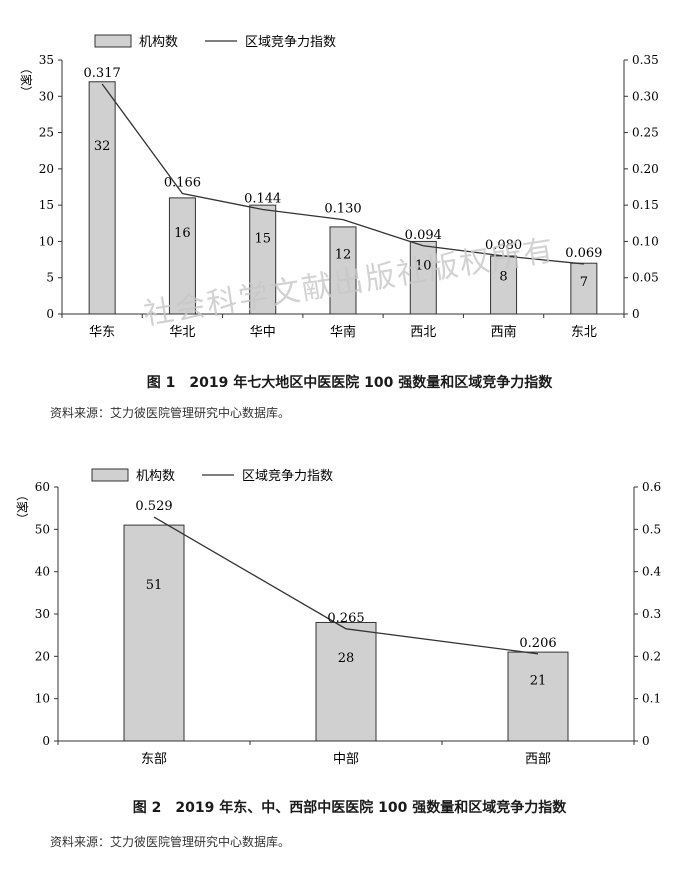 This screenshot has width=699, height=876. I want to click on y2-tick-label: 0.10, so click(645, 241).